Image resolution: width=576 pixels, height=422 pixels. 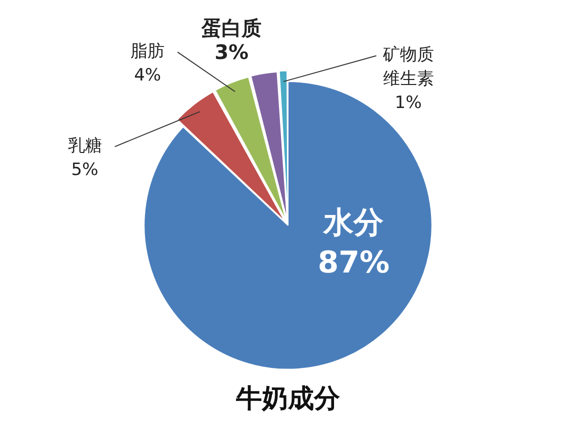 What do you see at coordinates (353, 223) in the screenshot?
I see `slice-label: 水分` at bounding box center [353, 223].